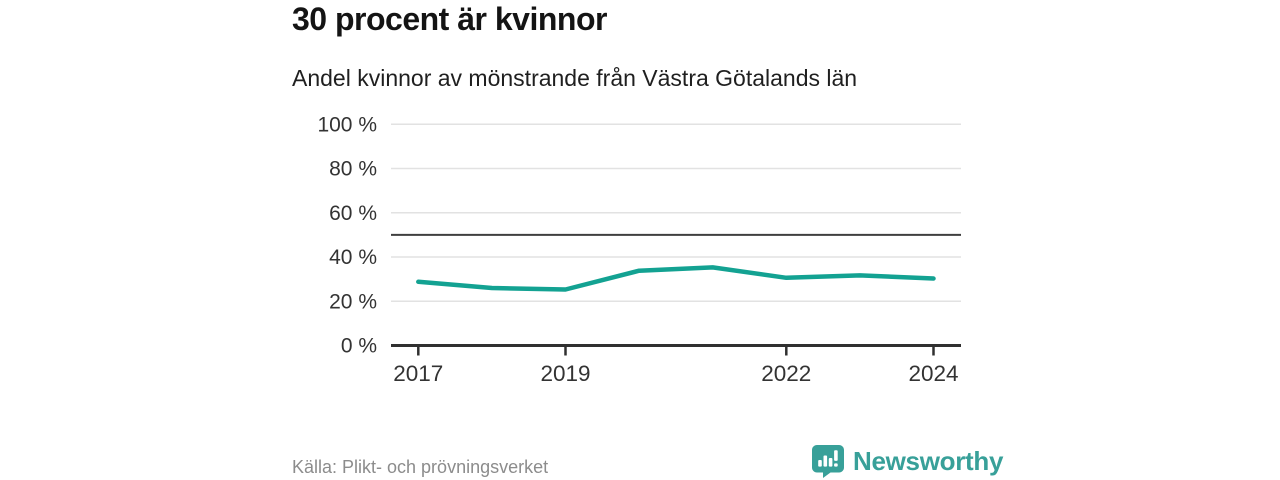  I want to click on y-tick-label: 80 %, so click(353, 169).